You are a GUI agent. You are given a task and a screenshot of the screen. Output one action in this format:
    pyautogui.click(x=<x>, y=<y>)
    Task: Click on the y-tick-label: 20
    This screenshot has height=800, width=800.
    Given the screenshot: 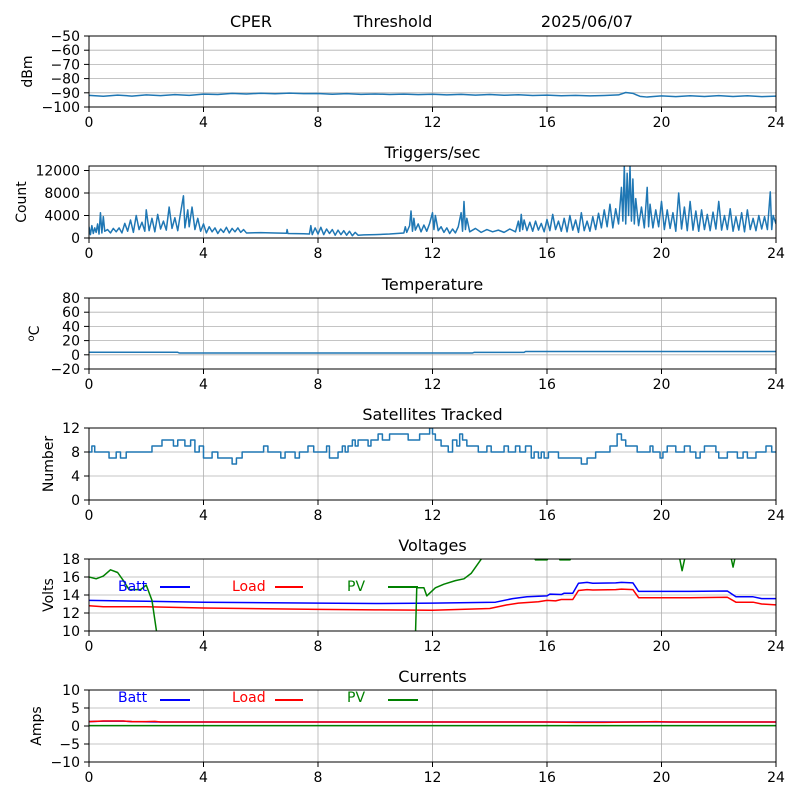 What is the action you would take?
    pyautogui.click(x=71, y=342)
    